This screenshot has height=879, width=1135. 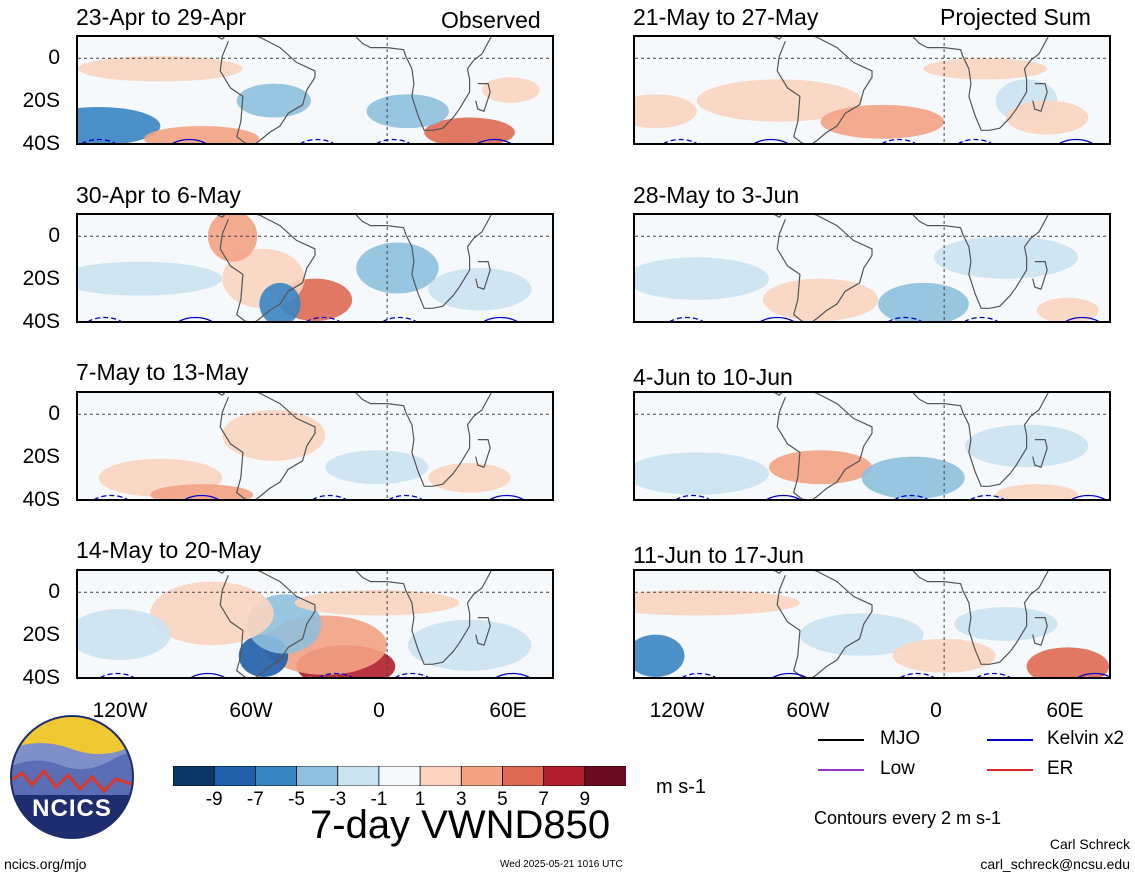 What do you see at coordinates (120, 710) in the screenshot?
I see `lon-tick-label: 120W` at bounding box center [120, 710].